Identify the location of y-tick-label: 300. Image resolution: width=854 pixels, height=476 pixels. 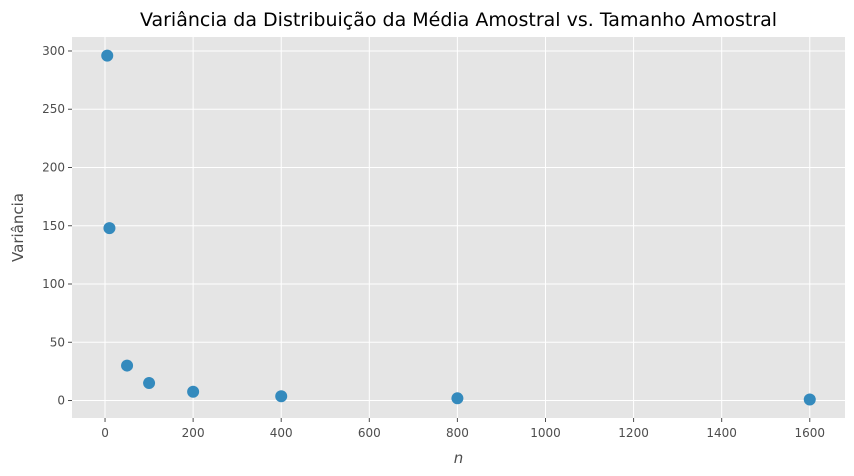
(53, 51).